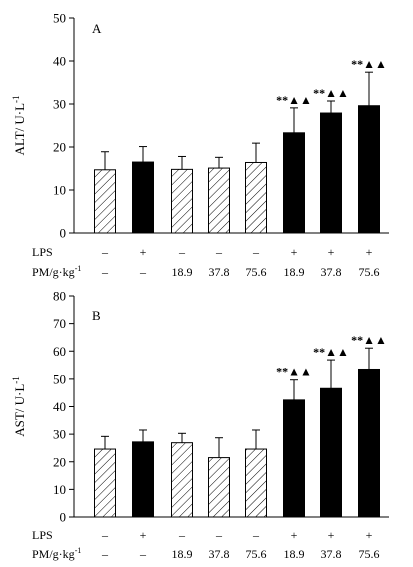 This screenshot has height=567, width=413. I want to click on panel-b-panel-label: B, so click(96, 315).